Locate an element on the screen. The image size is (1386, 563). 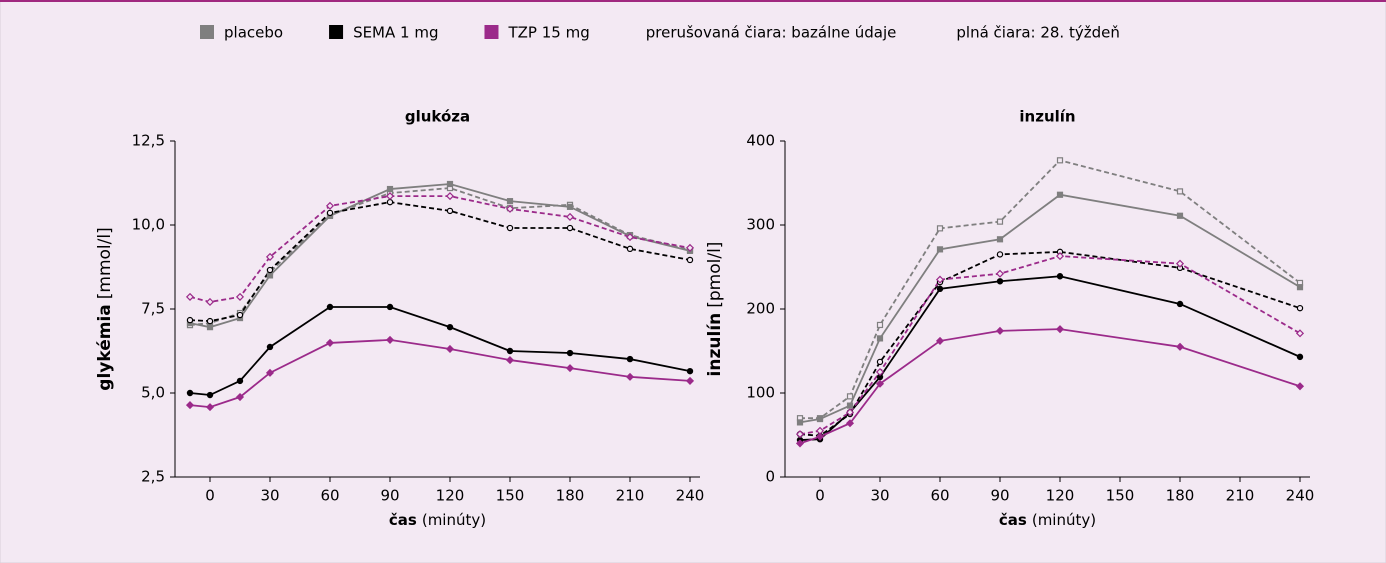
y-tick-label: 5,0 is located at coordinates (153, 393).